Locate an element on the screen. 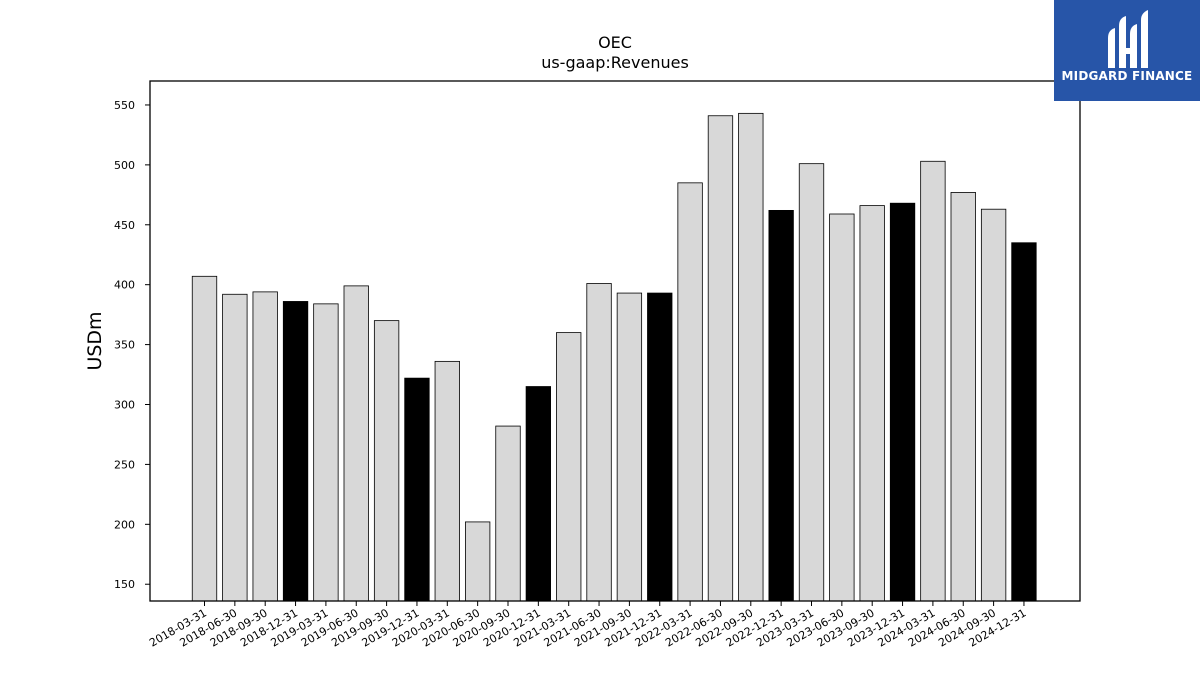  y-tick-label: 200 is located at coordinates (124, 524).